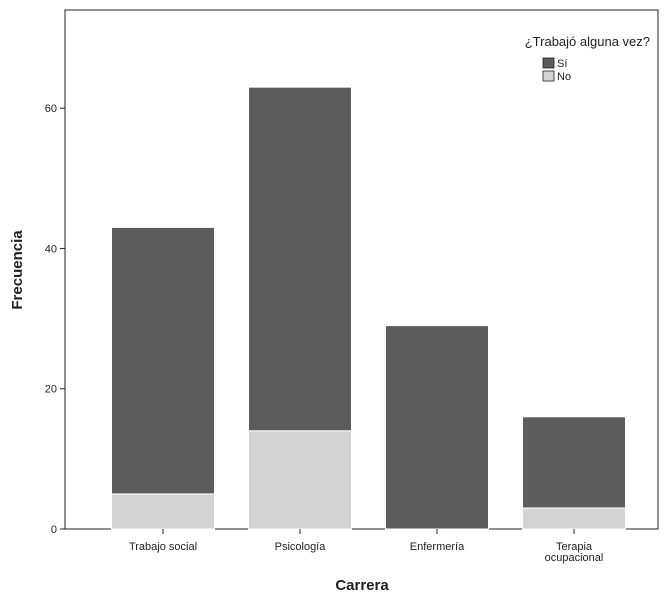 The image size is (665, 597). Describe the element at coordinates (574, 552) in the screenshot. I see `x-tick-label: Terapia ocupacional` at that location.